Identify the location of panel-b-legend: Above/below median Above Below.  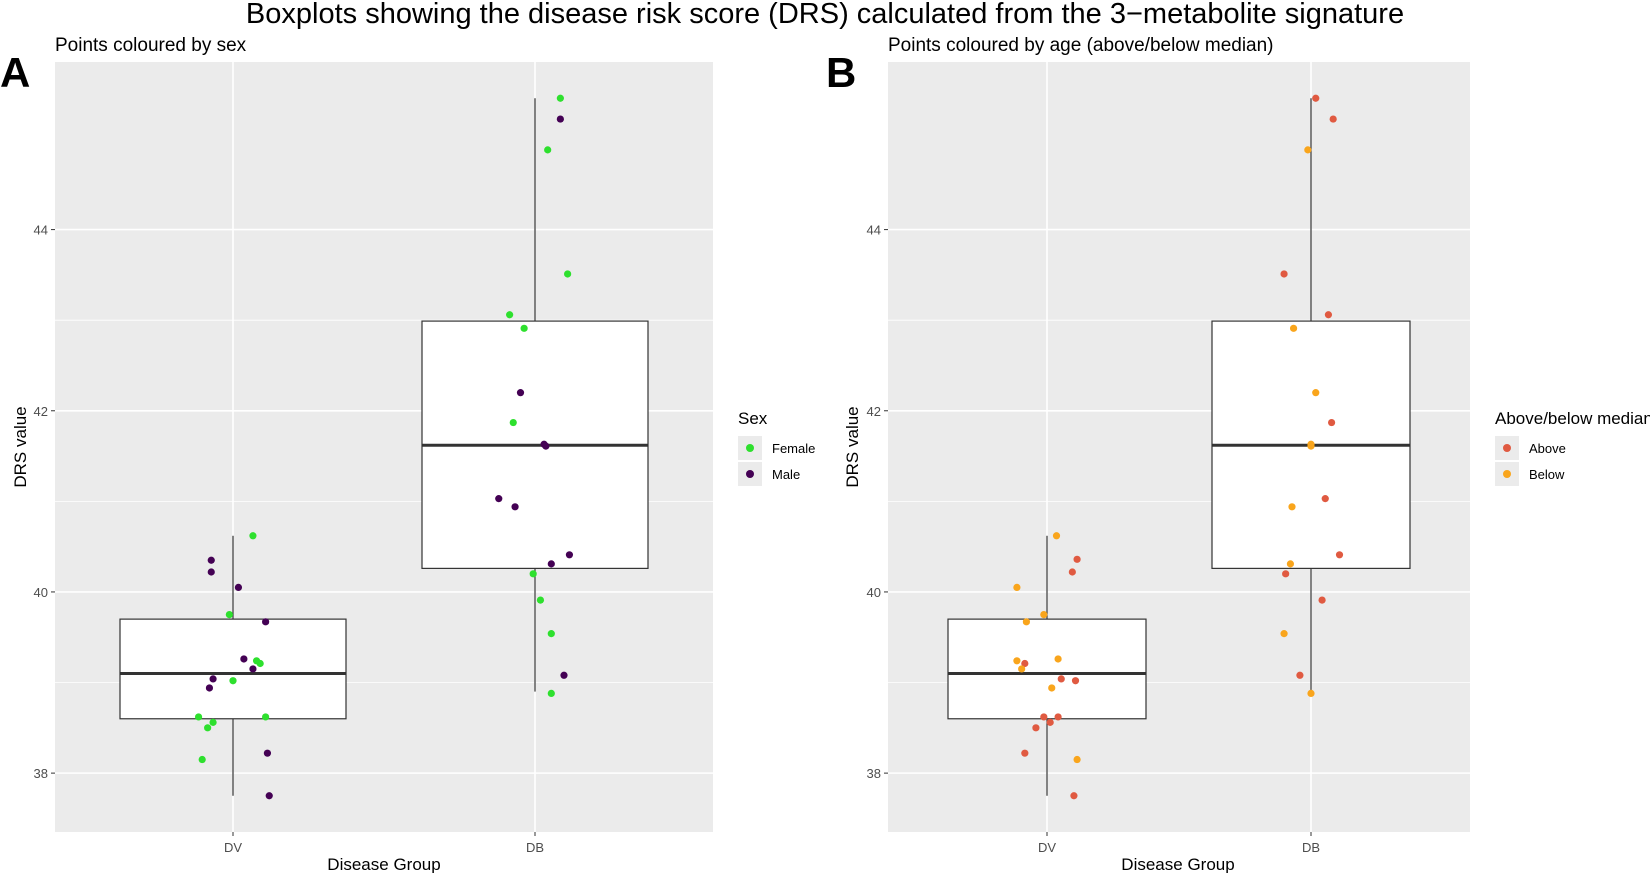
(1572, 447).